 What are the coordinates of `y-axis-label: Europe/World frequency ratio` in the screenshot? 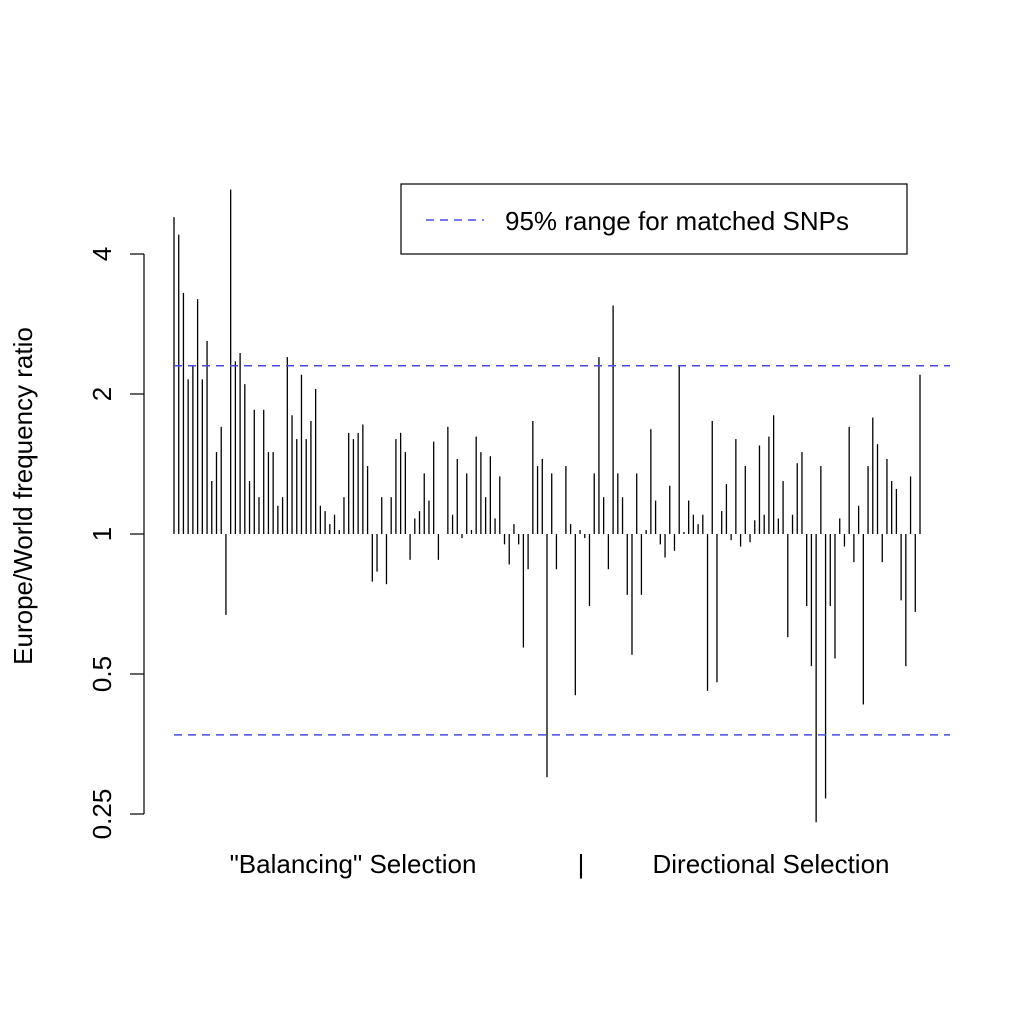 It's located at (23, 496).